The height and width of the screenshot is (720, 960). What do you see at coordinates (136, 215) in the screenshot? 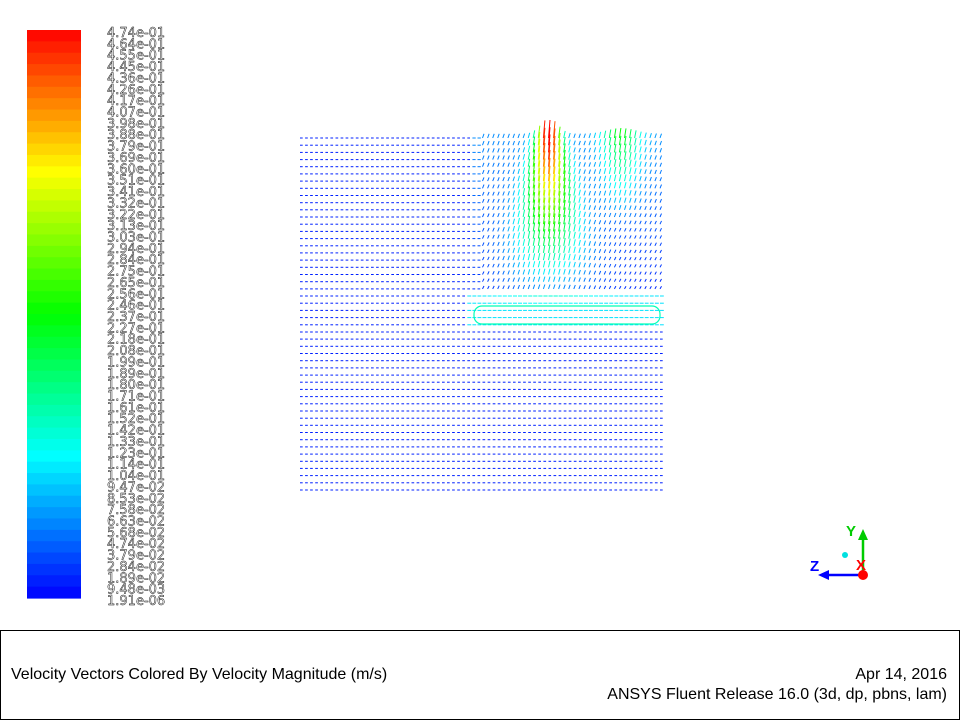
I see `colorbar-tick-label: 3.22e-01` at bounding box center [136, 215].